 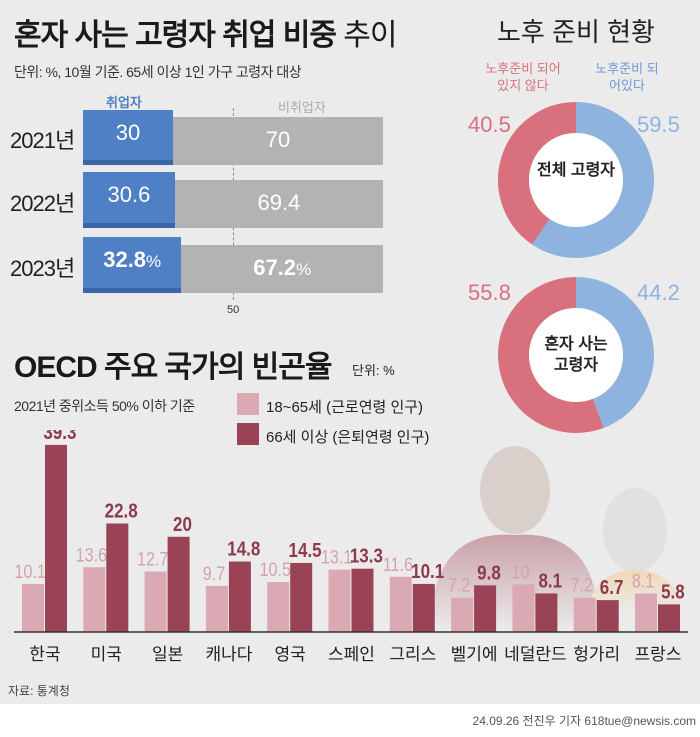 I want to click on value-label-retired: 13.3, so click(x=366, y=555).